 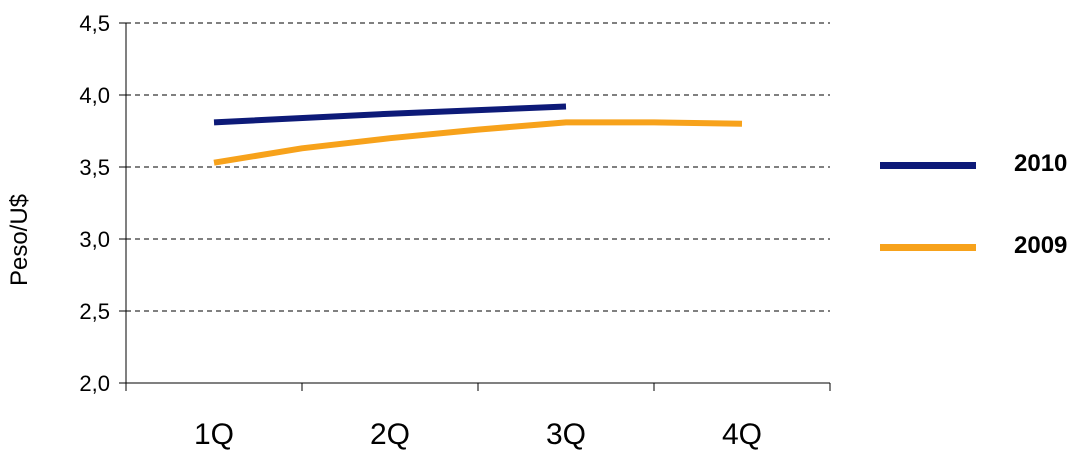 What do you see at coordinates (1041, 163) in the screenshot?
I see `legend-label-2010: 2010` at bounding box center [1041, 163].